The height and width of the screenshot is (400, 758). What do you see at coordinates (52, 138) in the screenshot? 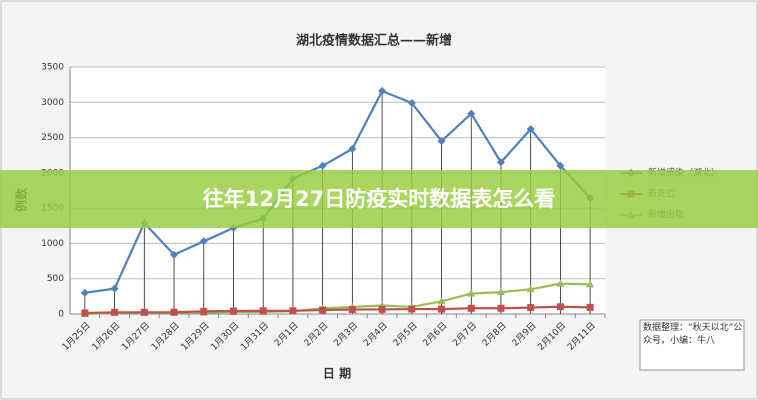
I see `y-tick-label: 2500` at bounding box center [52, 138].